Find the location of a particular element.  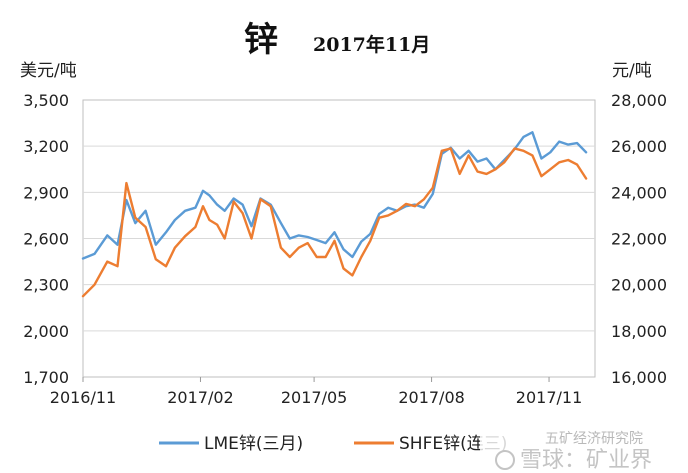

y-right-tick-label: 24,000 is located at coordinates (639, 192).